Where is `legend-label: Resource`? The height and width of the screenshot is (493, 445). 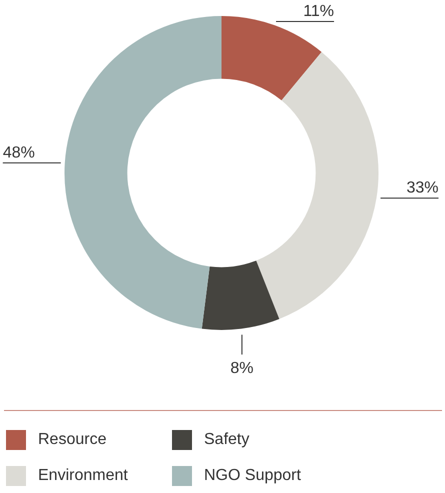
legend-label: Resource is located at coordinates (72, 440).